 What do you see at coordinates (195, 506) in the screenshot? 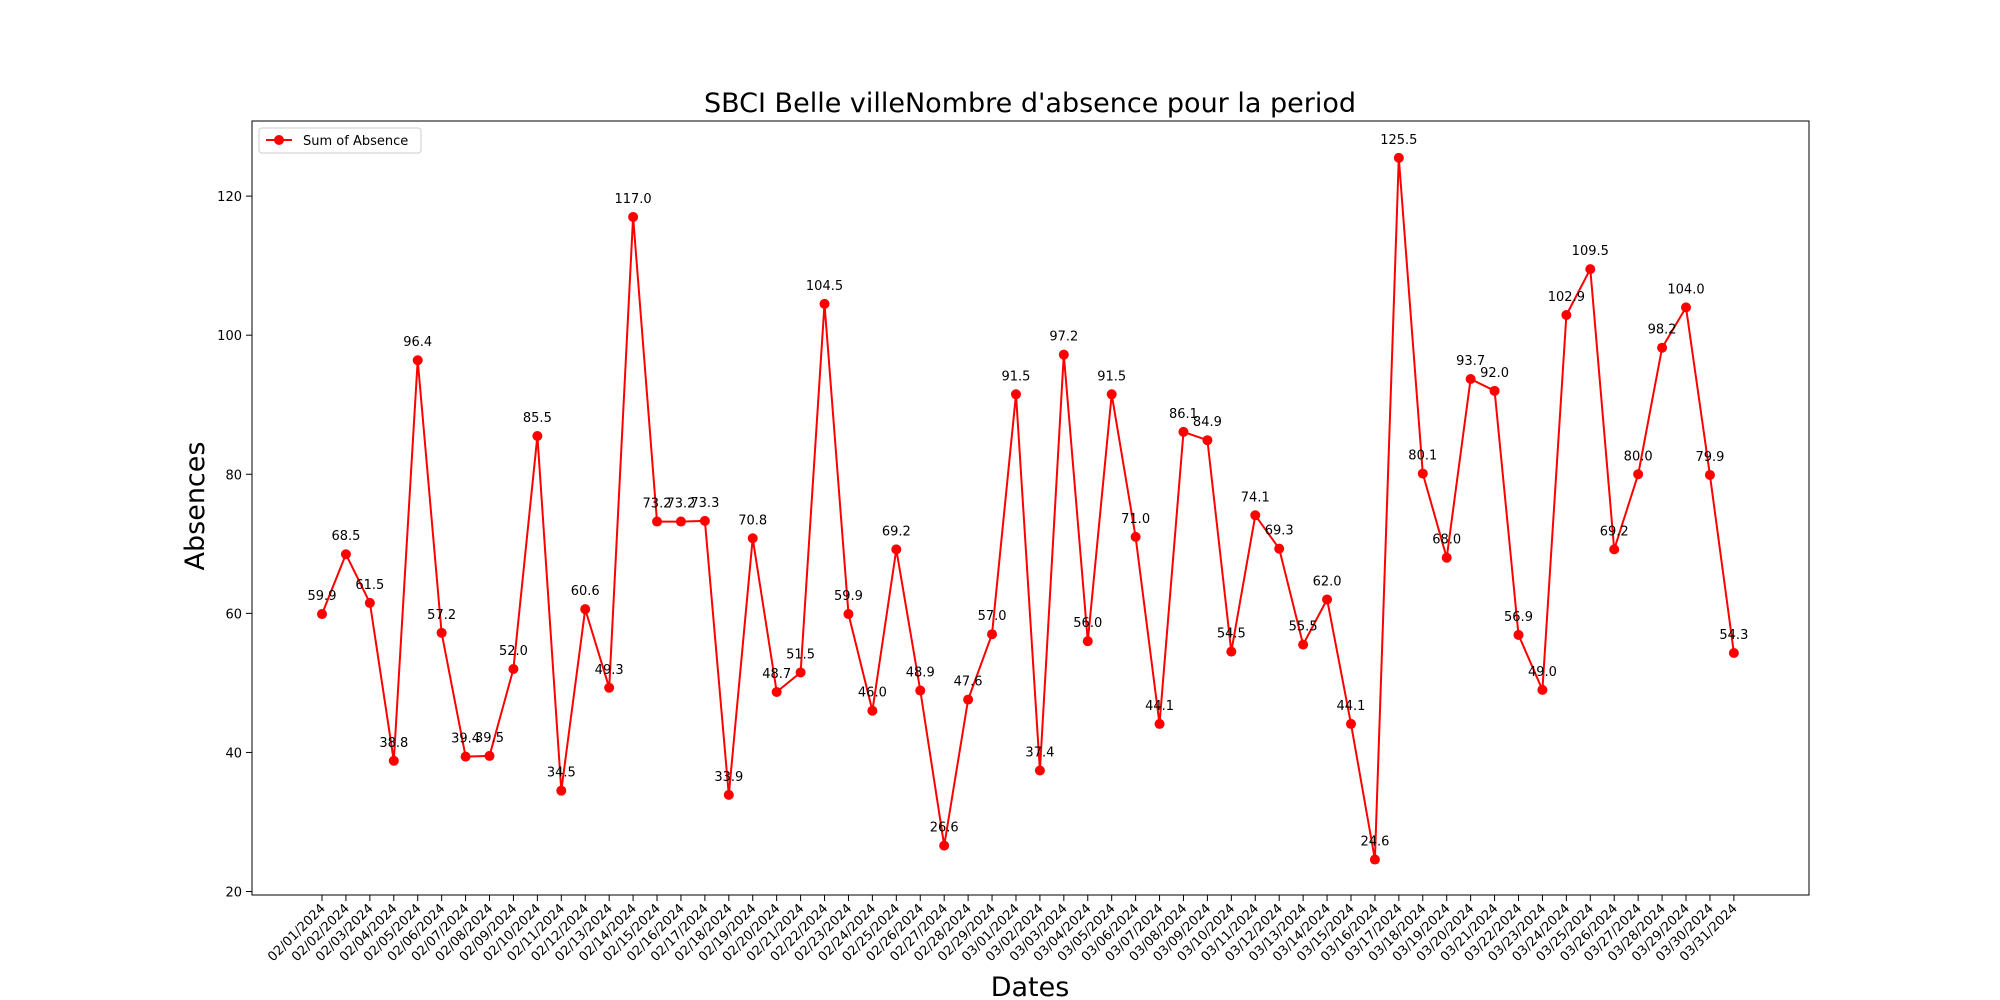
I see `y-axis-label: Absences` at bounding box center [195, 506].